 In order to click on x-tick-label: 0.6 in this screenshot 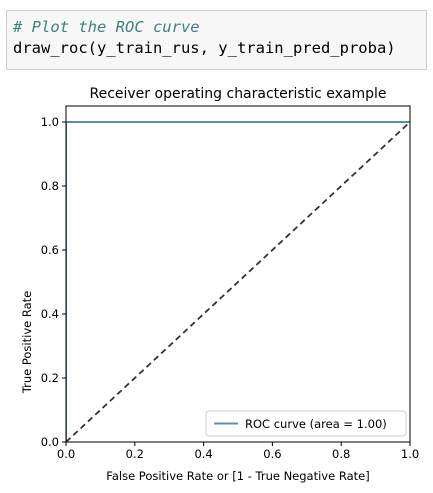, I will do `click(272, 454)`.